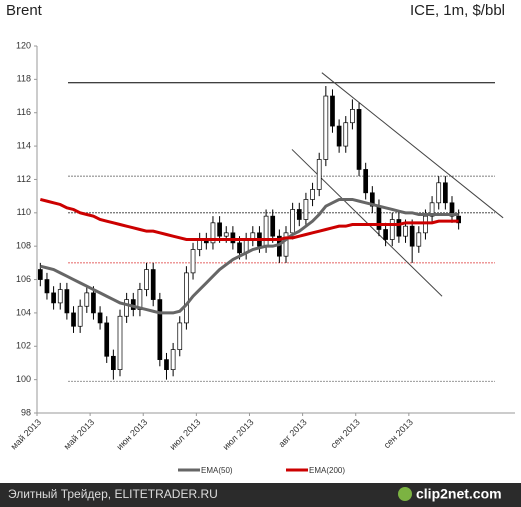 The image size is (521, 507). I want to click on ema-line, so click(249, 220).